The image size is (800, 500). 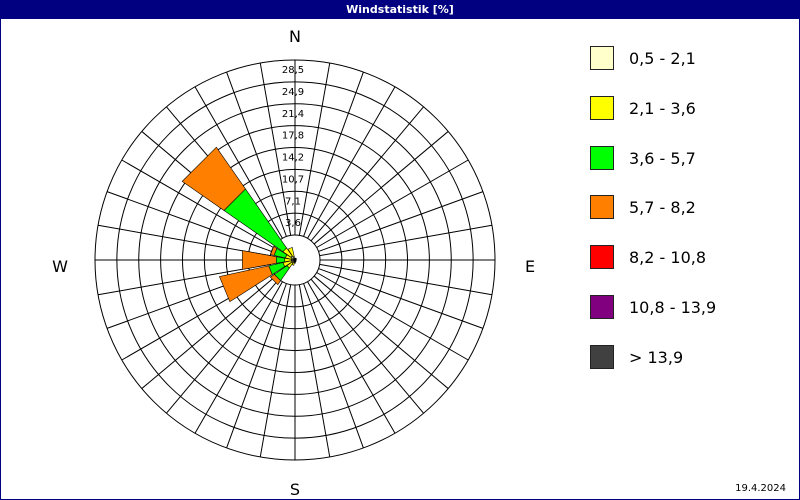 I want to click on legend-item: 2,1 - 3,6, so click(x=690, y=108).